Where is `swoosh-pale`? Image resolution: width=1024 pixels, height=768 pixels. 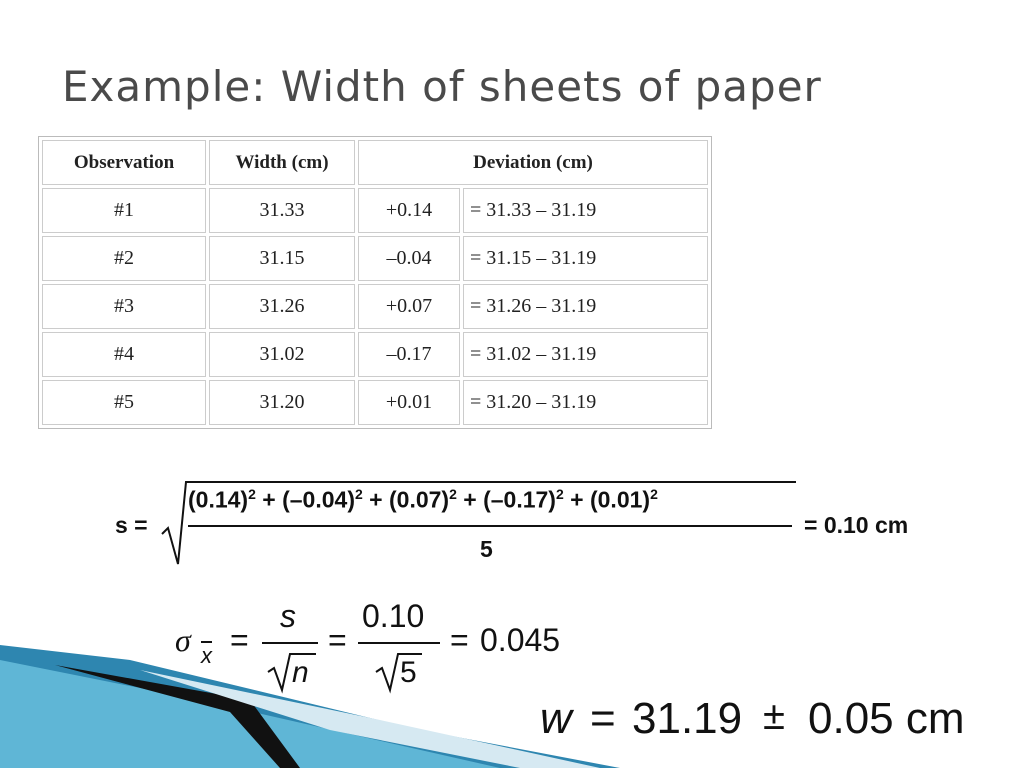 swoosh-pale is located at coordinates (370, 719).